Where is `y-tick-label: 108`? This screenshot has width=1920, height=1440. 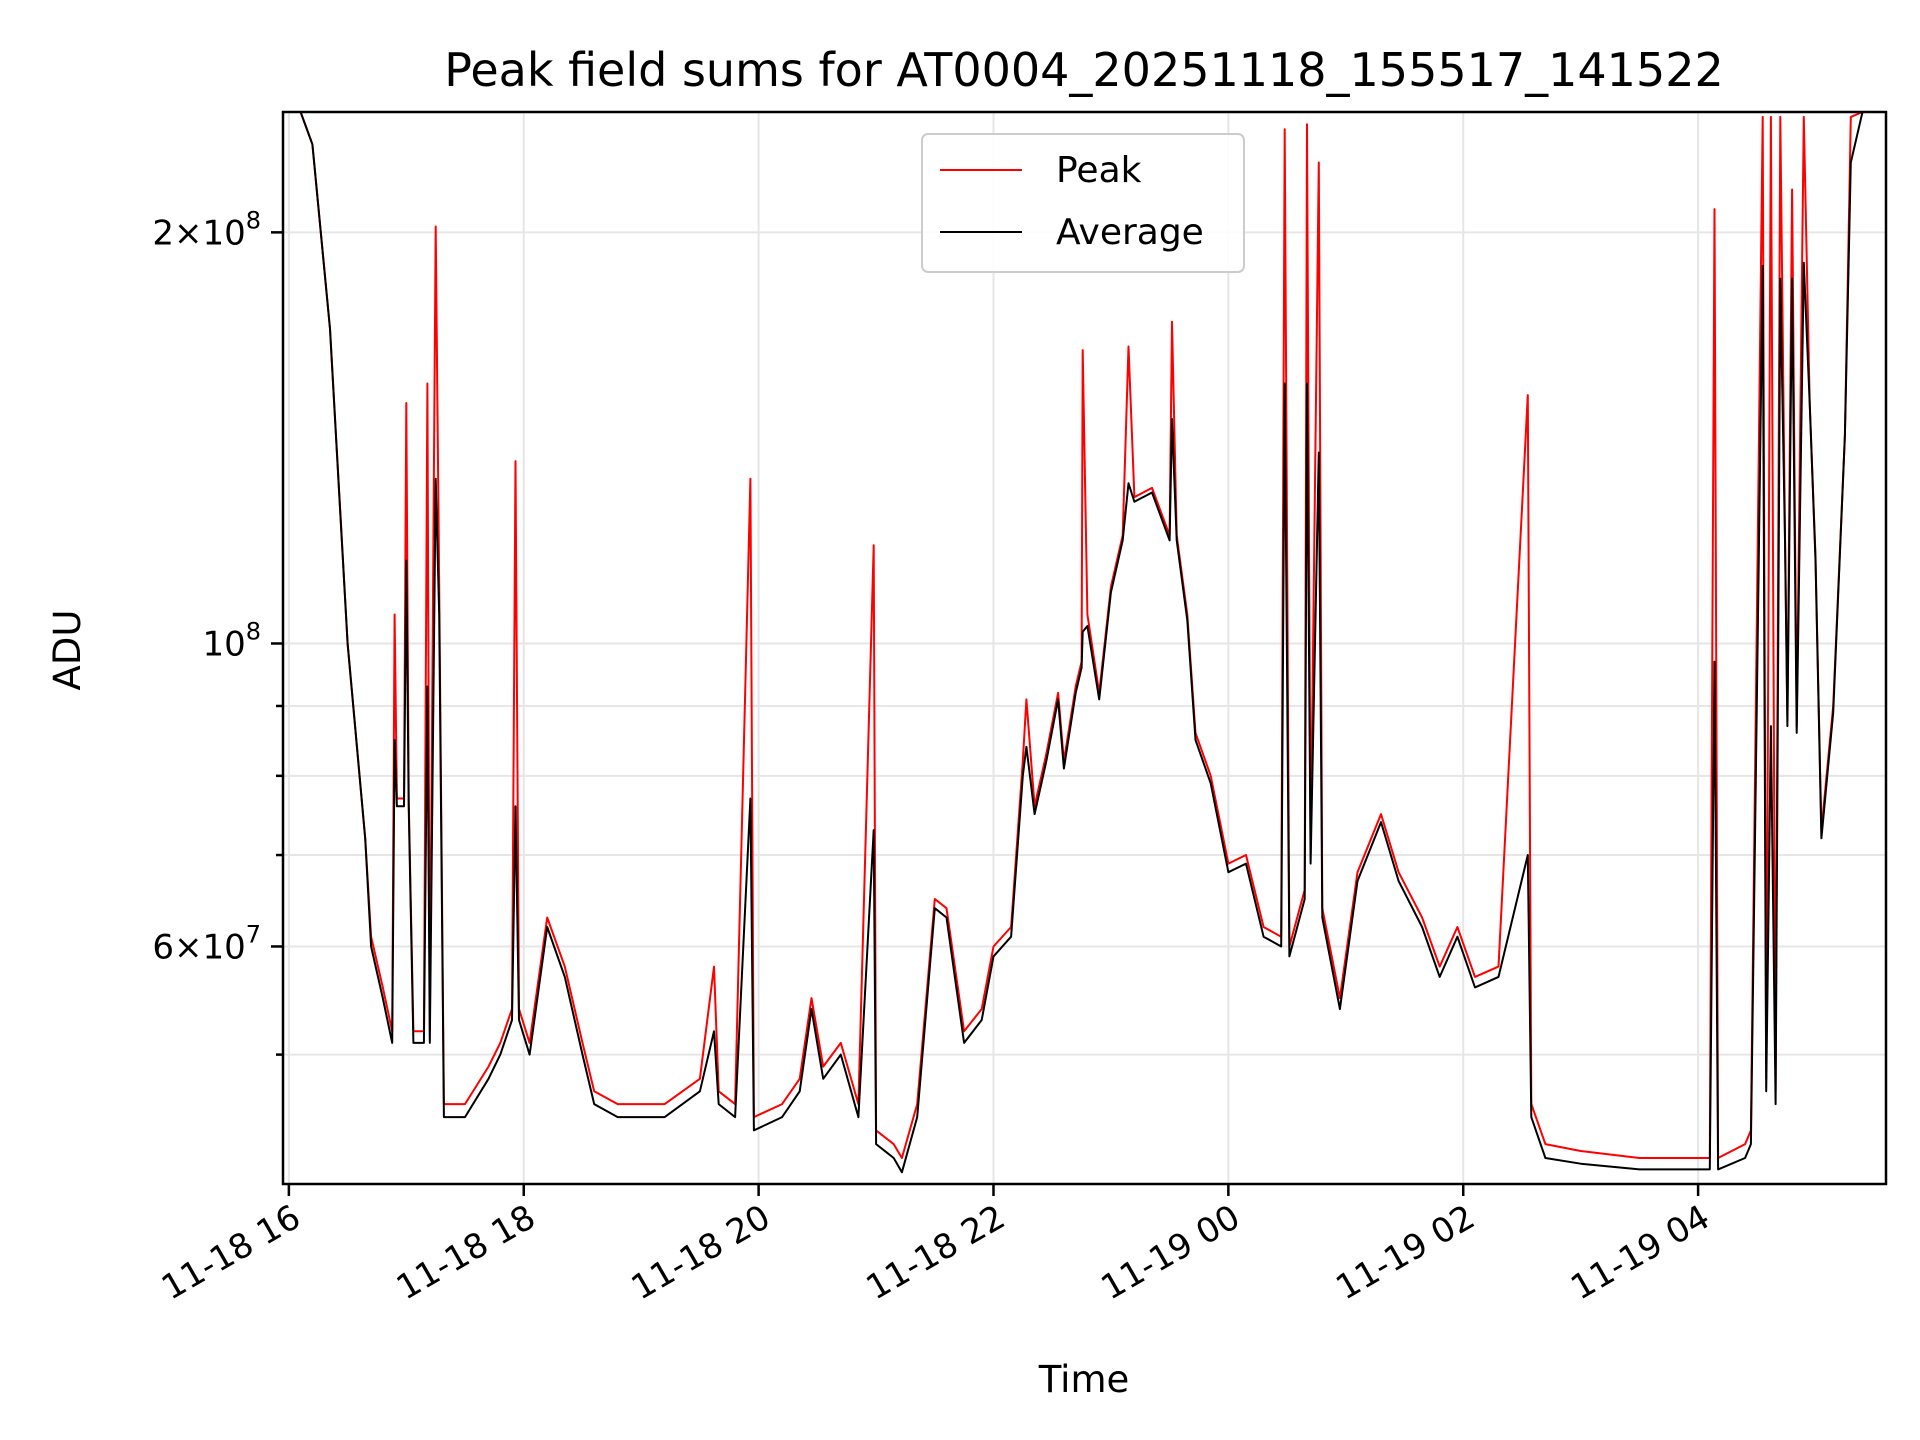
y-tick-label: 108 is located at coordinates (231, 640).